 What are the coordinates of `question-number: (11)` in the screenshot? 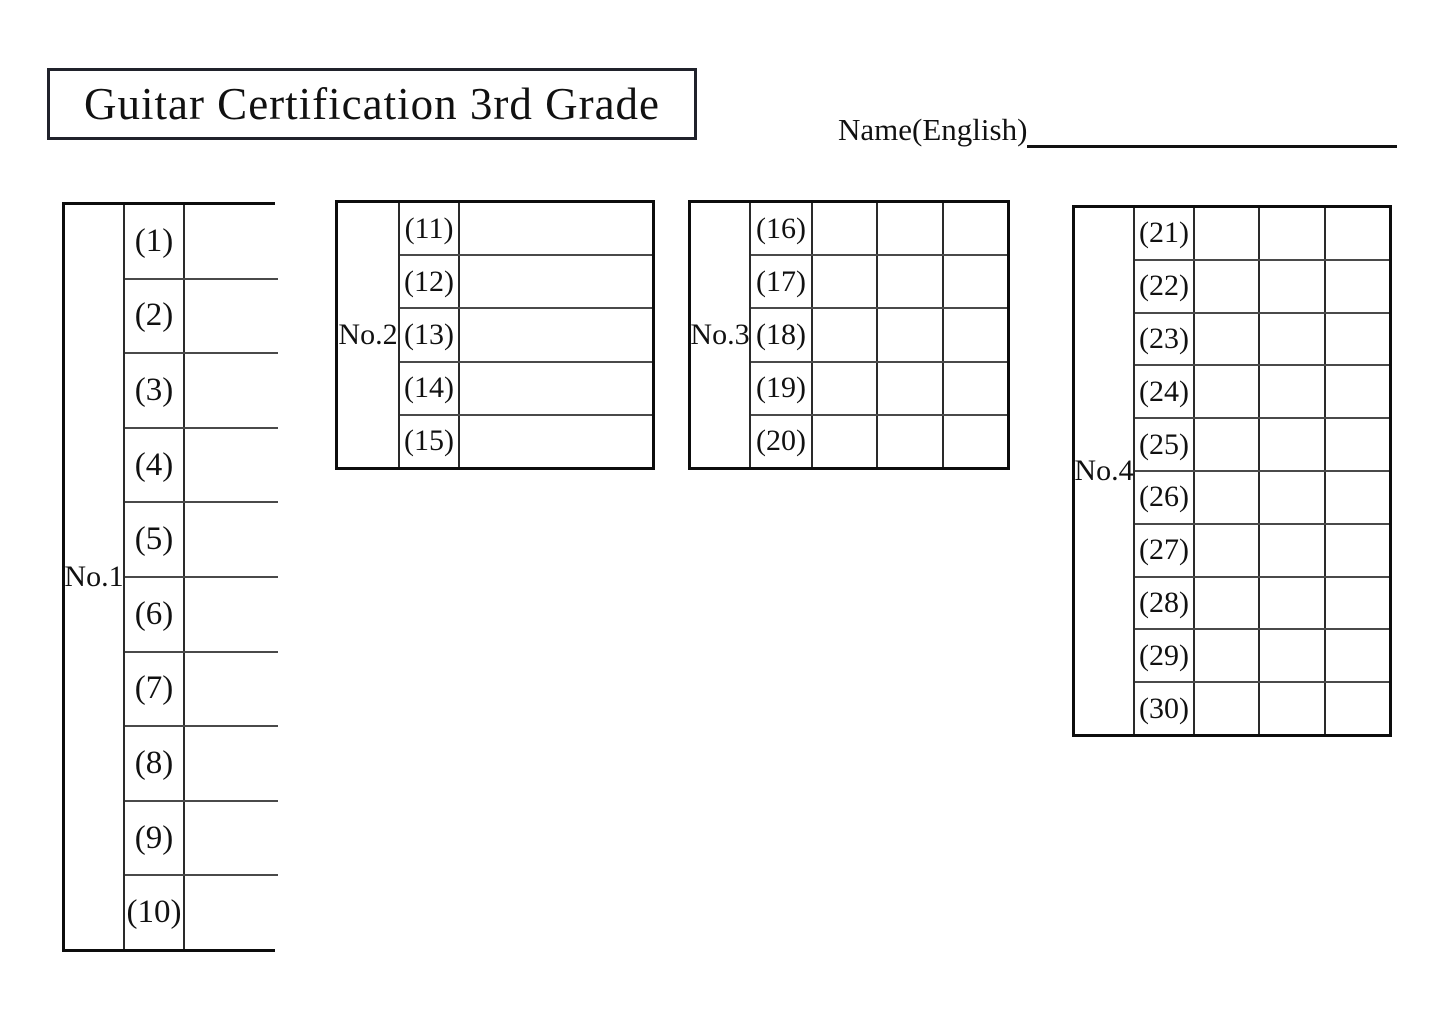 It's located at (430, 229).